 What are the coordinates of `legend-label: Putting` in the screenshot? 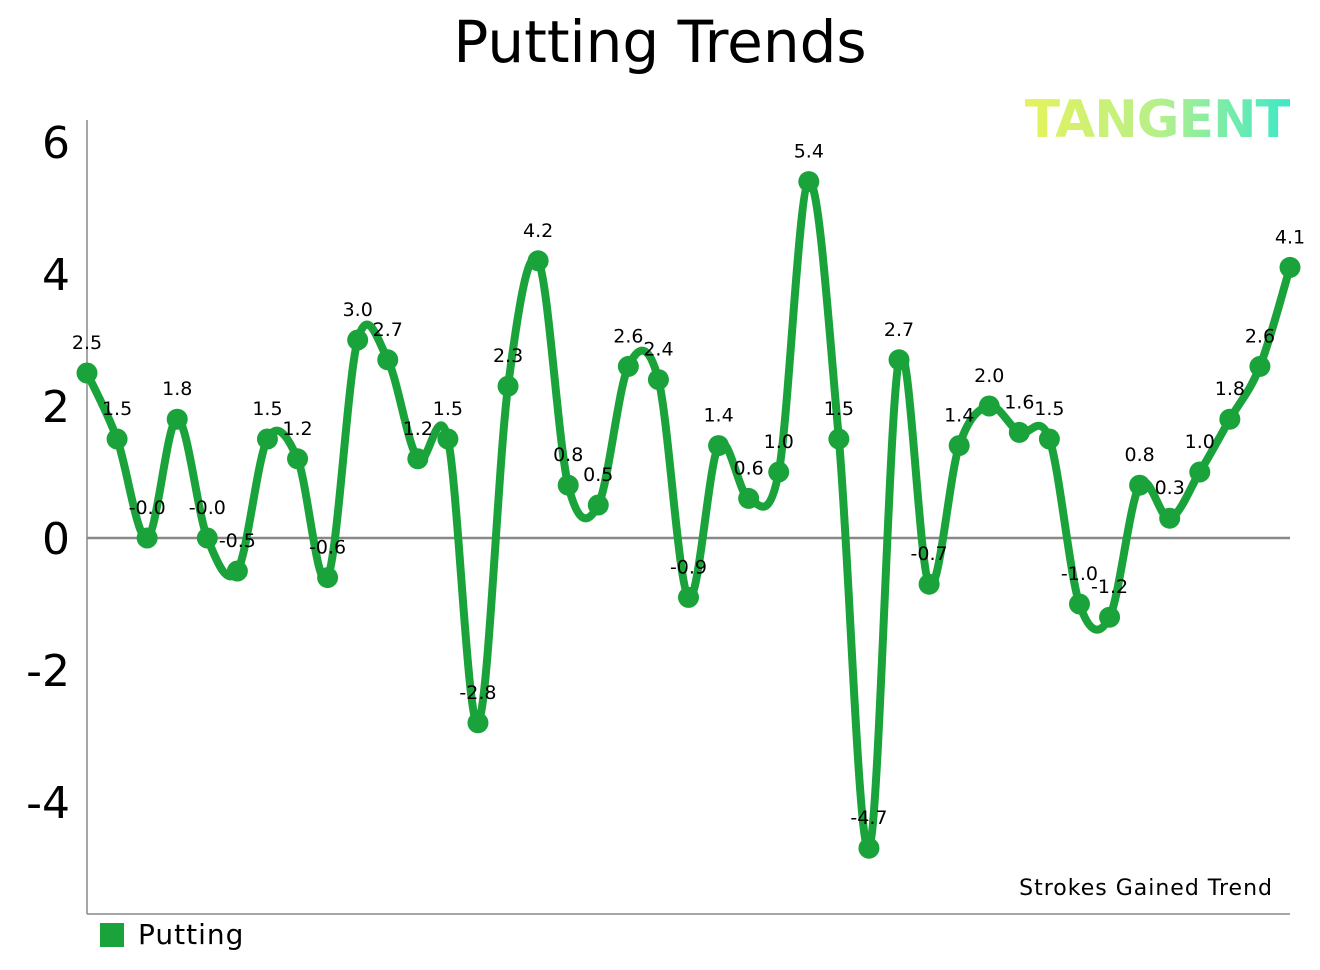 It's located at (191, 934).